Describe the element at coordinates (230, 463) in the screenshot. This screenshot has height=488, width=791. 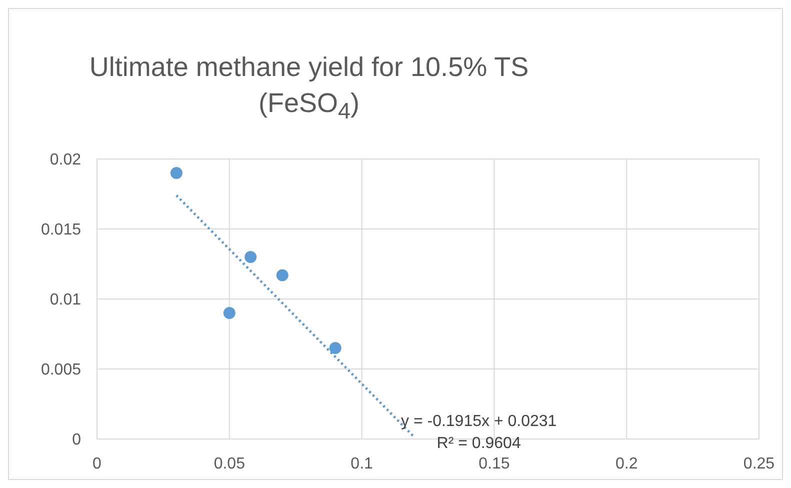
I see `x-tick-label: 0.05` at that location.